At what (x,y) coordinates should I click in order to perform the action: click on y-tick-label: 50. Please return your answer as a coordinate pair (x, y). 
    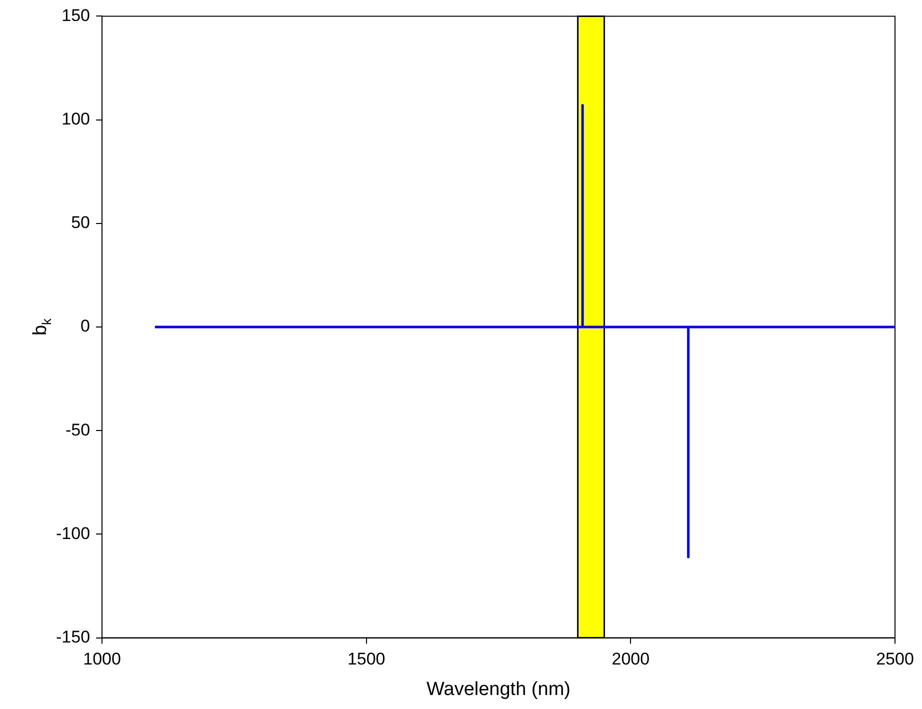
    Looking at the image, I should click on (80, 222).